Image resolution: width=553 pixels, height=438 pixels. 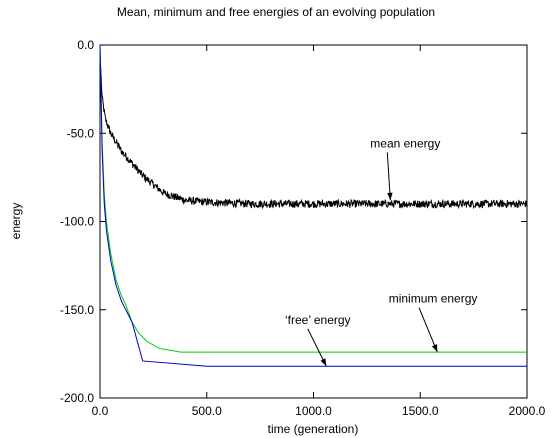 I want to click on y-tick-label: -200.0, so click(x=77, y=398).